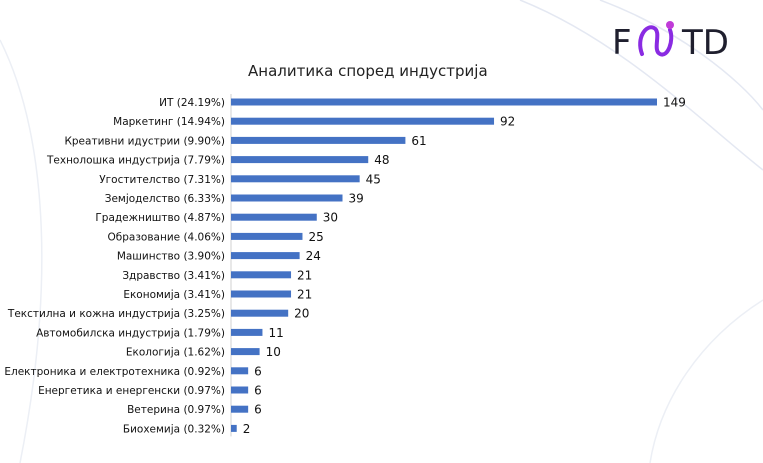 This screenshot has height=463, width=763. What do you see at coordinates (174, 429) in the screenshot?
I see `category-label: Биохемија (0.32%)` at bounding box center [174, 429].